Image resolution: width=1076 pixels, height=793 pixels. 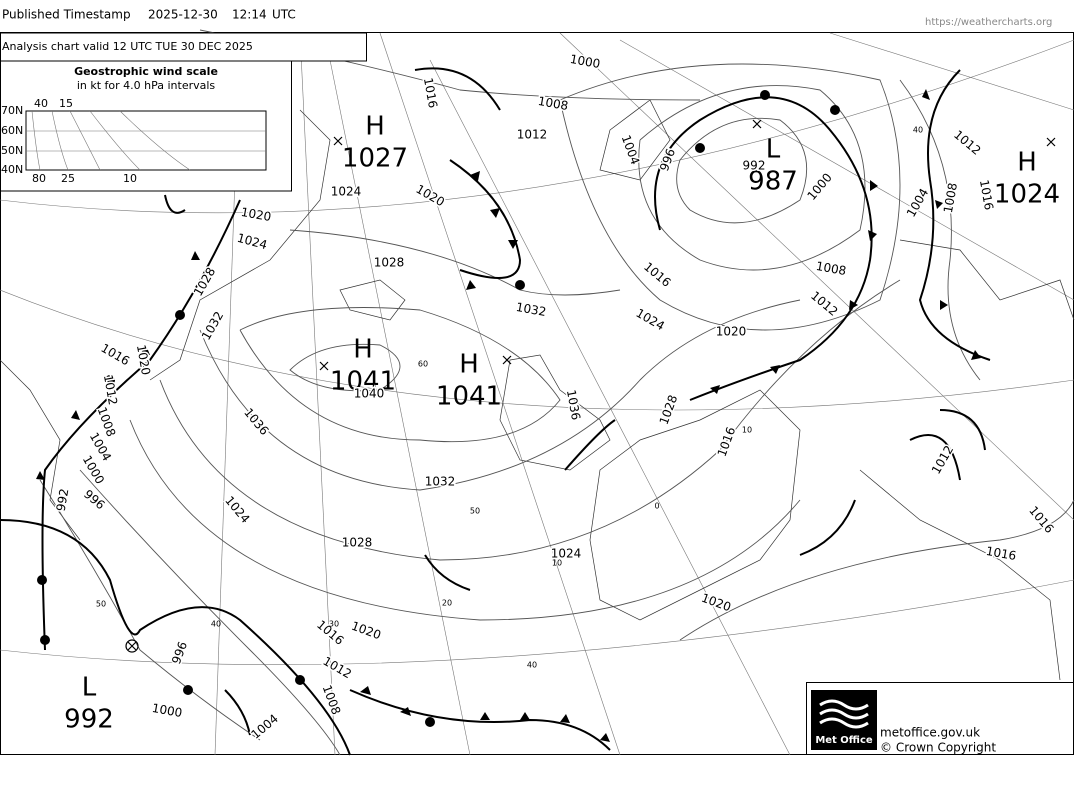 What do you see at coordinates (369, 394) in the screenshot?
I see `isobar-label: 1040` at bounding box center [369, 394].